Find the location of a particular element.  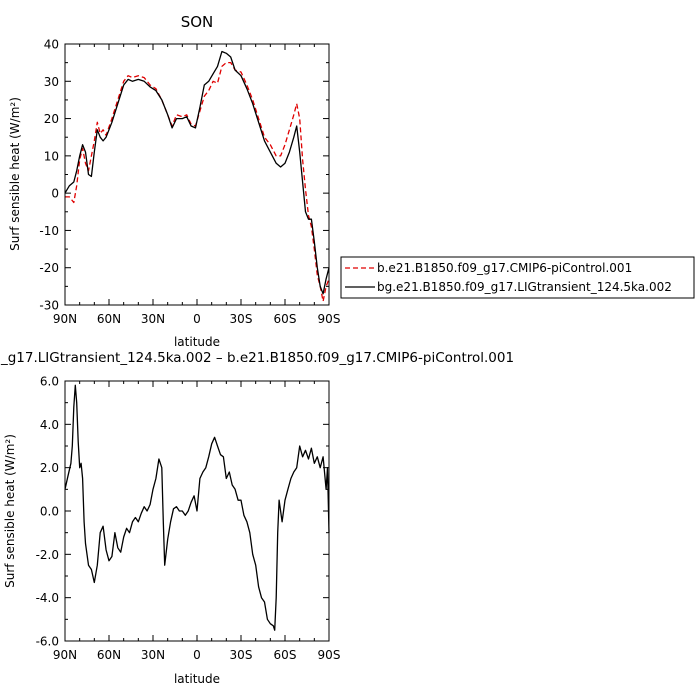

top-x-tick-label-0: 0 is located at coordinates (197, 319).